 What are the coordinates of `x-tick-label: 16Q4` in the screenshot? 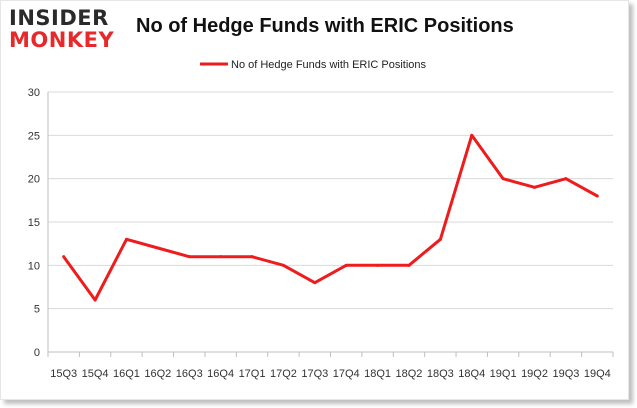 It's located at (220, 374).